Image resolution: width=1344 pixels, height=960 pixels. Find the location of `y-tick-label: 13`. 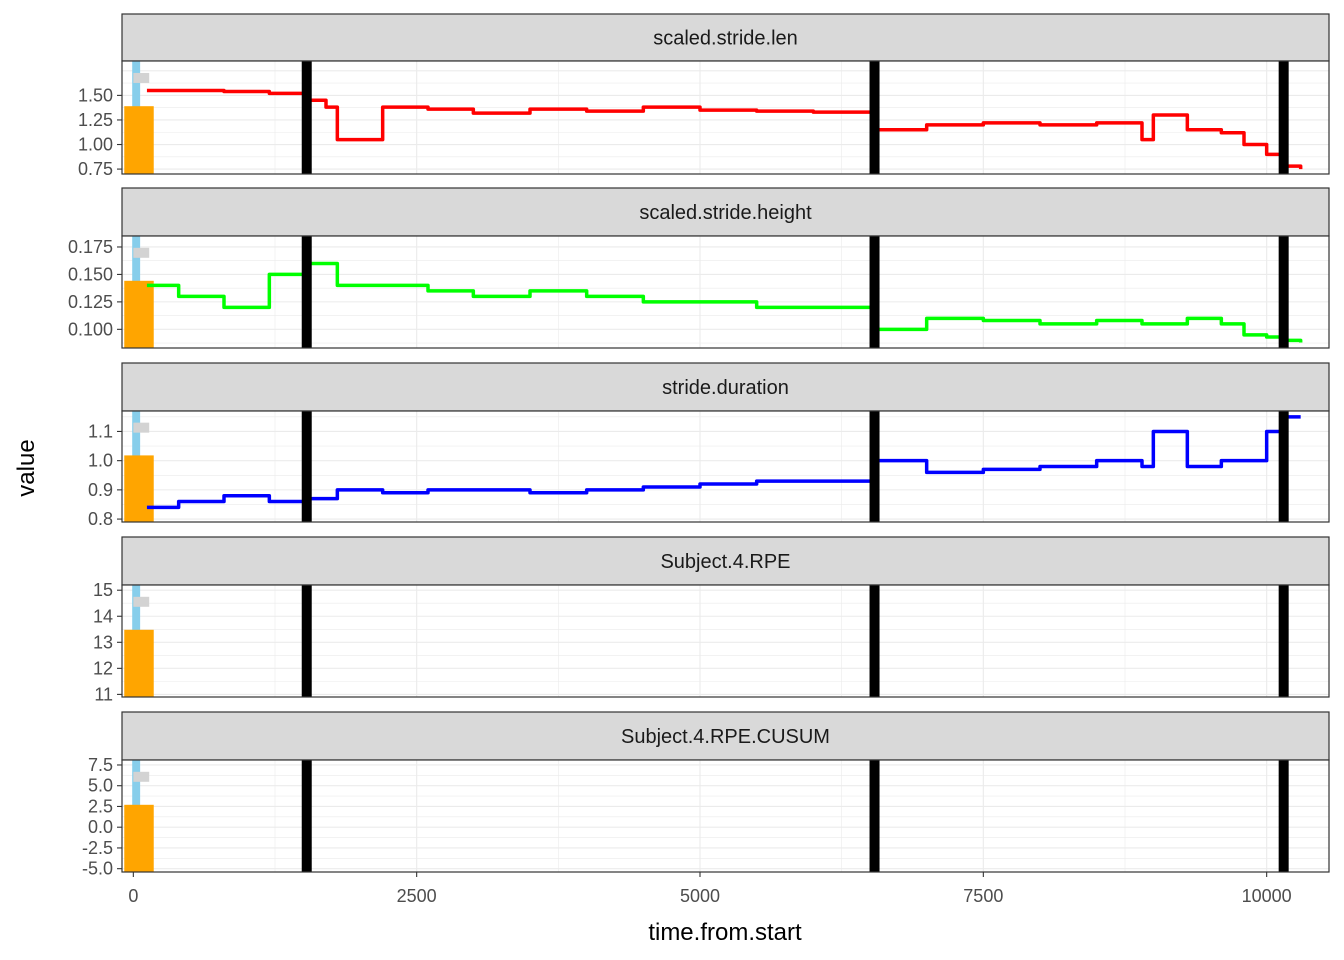

y-tick-label: 13 is located at coordinates (103, 642).